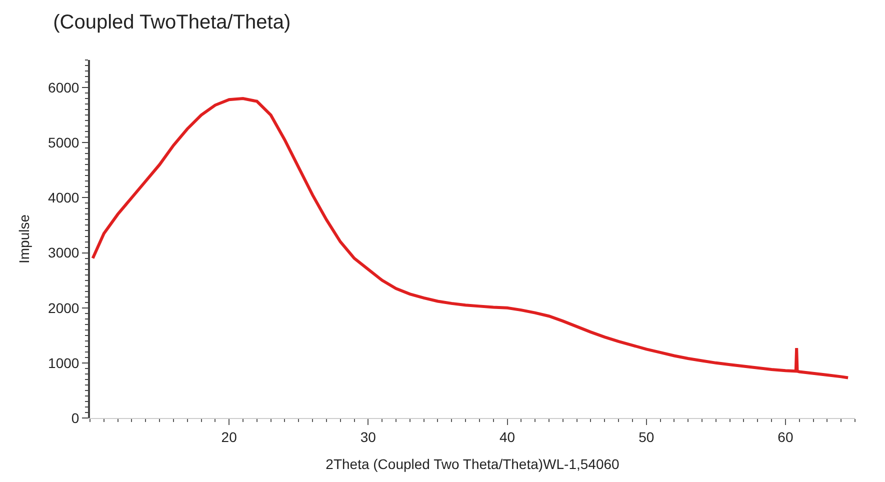 This screenshot has height=482, width=885. I want to click on x-tick-label: 30, so click(368, 436).